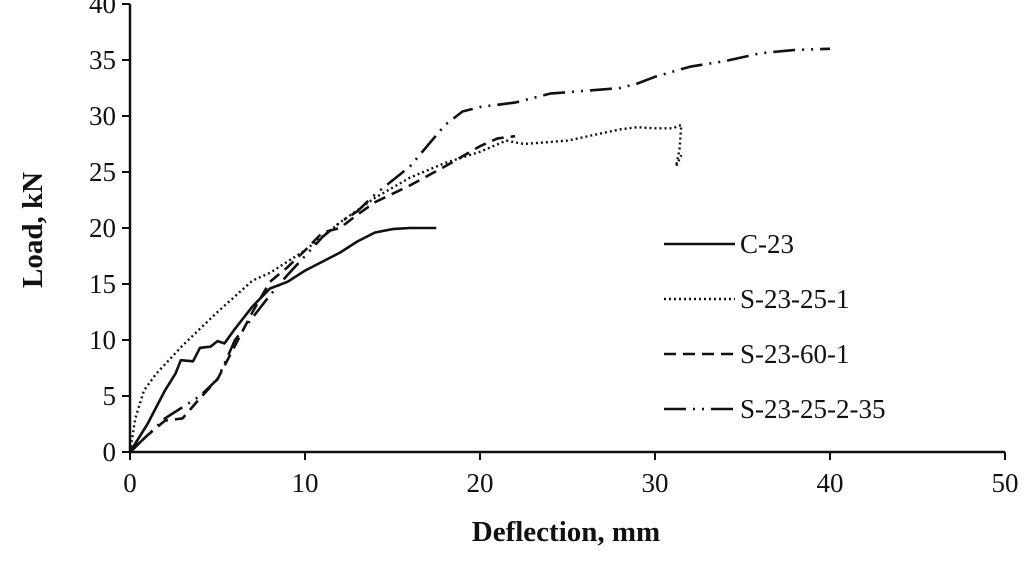 This screenshot has width=1027, height=561. I want to click on x-tick-label: 40, so click(830, 483).